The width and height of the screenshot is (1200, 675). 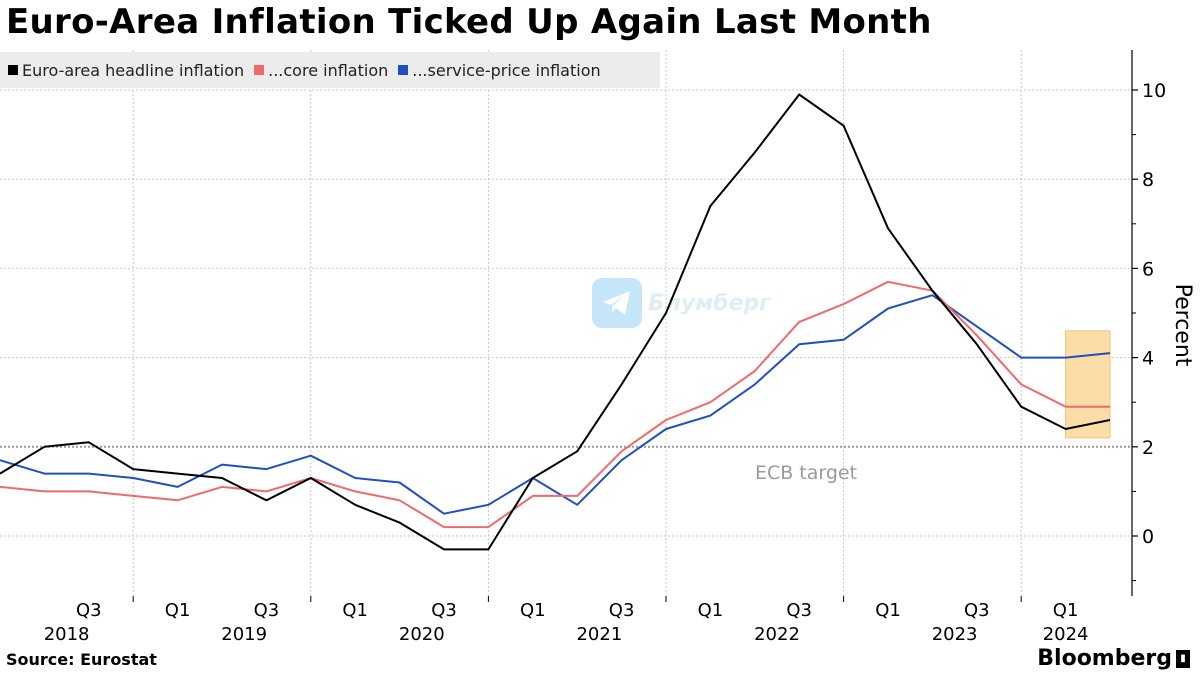 What do you see at coordinates (1088, 384) in the screenshot?
I see `highlight-box` at bounding box center [1088, 384].